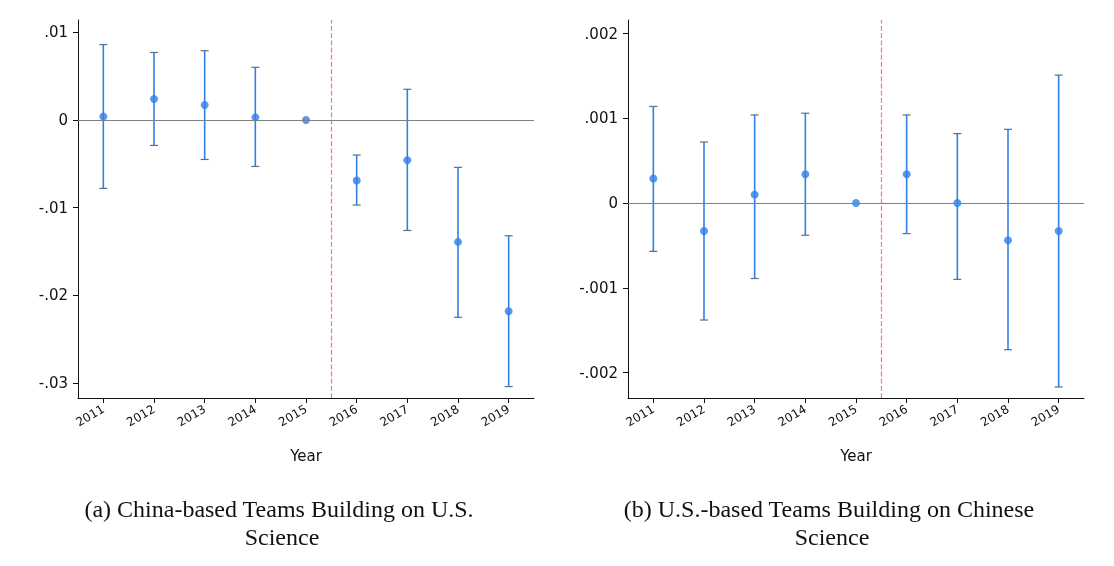 This screenshot has width=1114, height=566. I want to click on text: (a) China-based Teams Building on U.S. Science, so click(282, 523).